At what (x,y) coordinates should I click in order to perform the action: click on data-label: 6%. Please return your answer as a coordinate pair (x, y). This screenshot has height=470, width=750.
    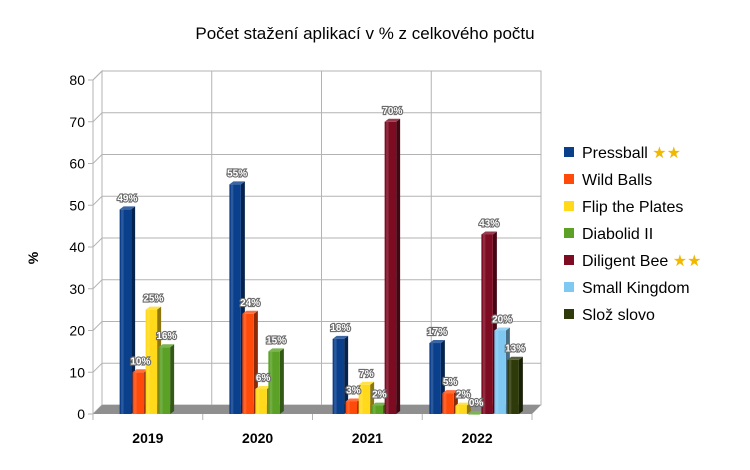
    Looking at the image, I should click on (263, 378).